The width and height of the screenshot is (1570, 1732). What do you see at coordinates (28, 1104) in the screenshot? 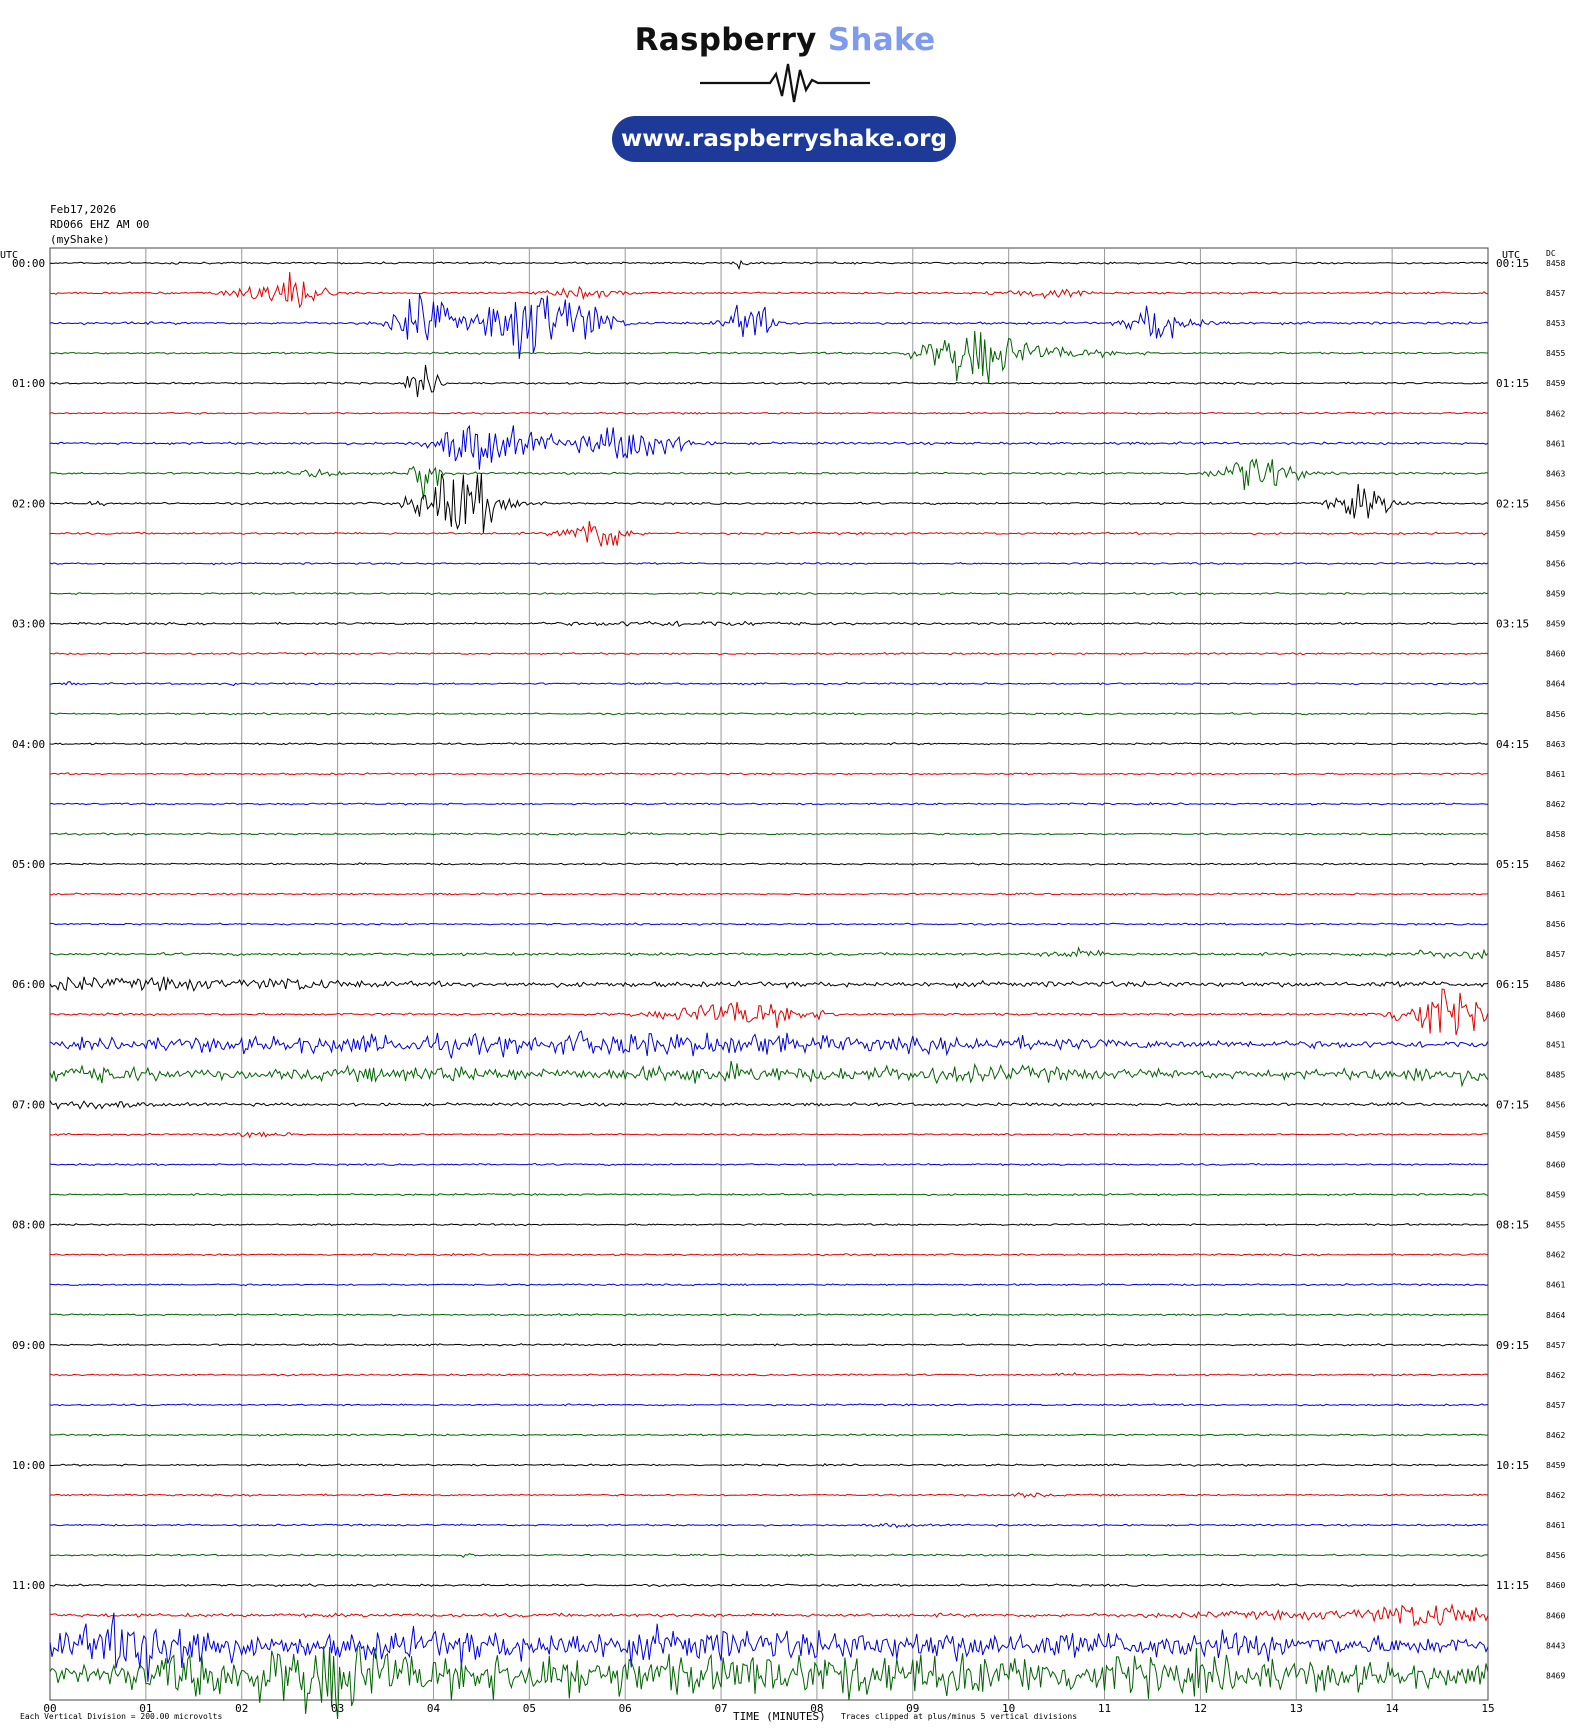
I see `left-time-label: 07:00` at bounding box center [28, 1104].